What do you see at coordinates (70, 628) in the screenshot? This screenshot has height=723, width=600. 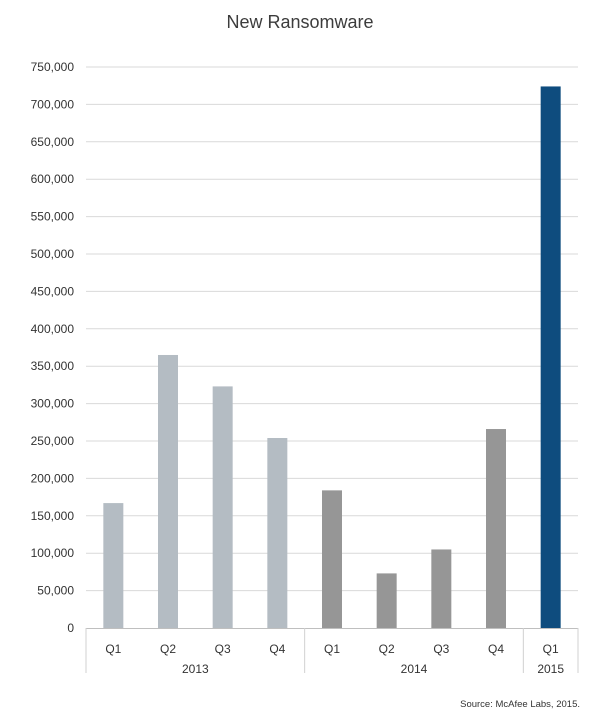 I see `y-tick-label: 0` at bounding box center [70, 628].